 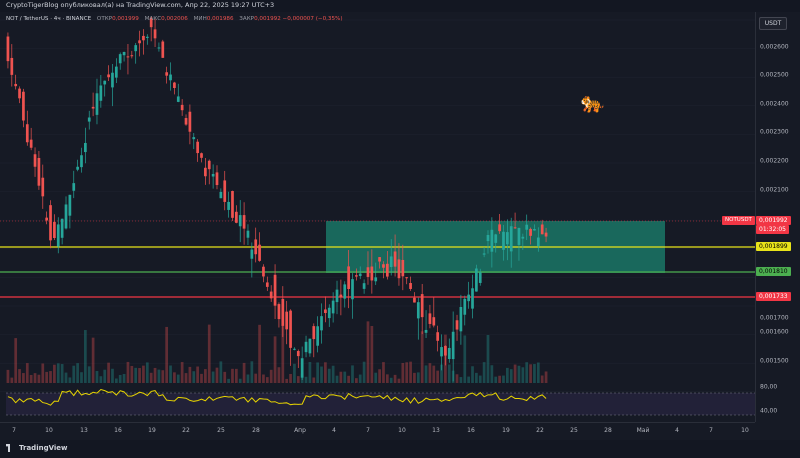 What do you see at coordinates (312, 19) in the screenshot?
I see `change-value: −0,000007 (−0,35%)` at bounding box center [312, 19].